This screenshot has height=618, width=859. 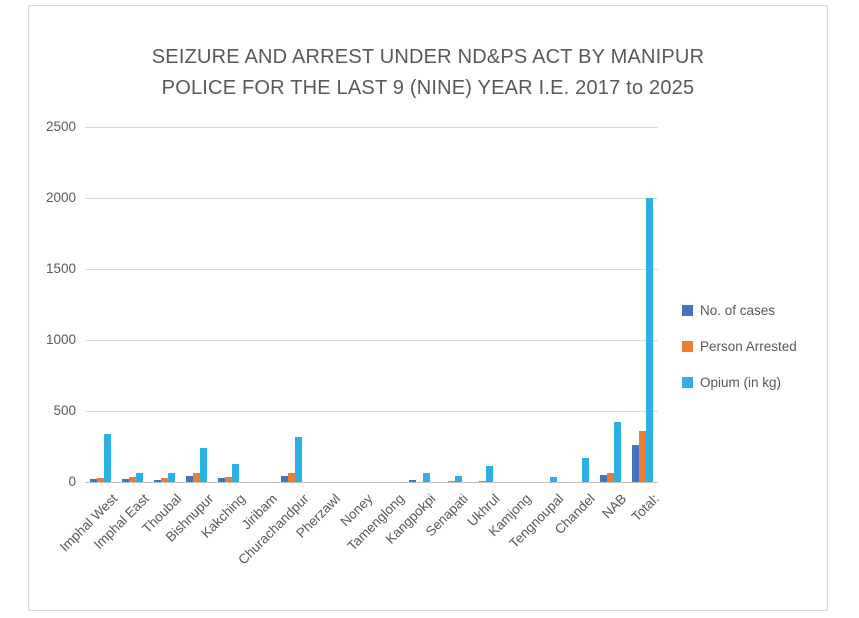 What do you see at coordinates (72, 481) in the screenshot?
I see `y-axis-tick-label: 0` at bounding box center [72, 481].